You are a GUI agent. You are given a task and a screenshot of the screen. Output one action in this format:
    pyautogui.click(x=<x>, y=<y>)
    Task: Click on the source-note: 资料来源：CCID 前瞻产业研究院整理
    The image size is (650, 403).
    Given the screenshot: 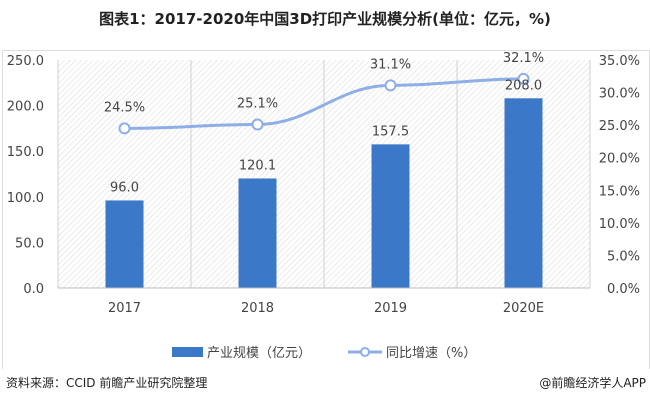 What is the action you would take?
    pyautogui.click(x=107, y=383)
    